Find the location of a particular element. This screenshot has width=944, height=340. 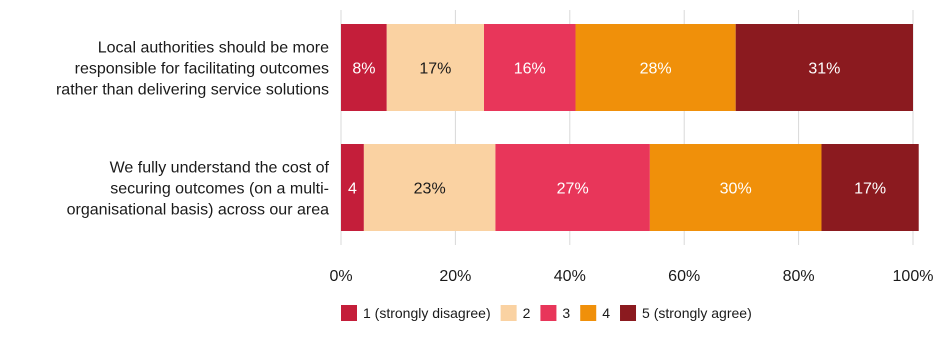

data-label: 8% is located at coordinates (363, 69).